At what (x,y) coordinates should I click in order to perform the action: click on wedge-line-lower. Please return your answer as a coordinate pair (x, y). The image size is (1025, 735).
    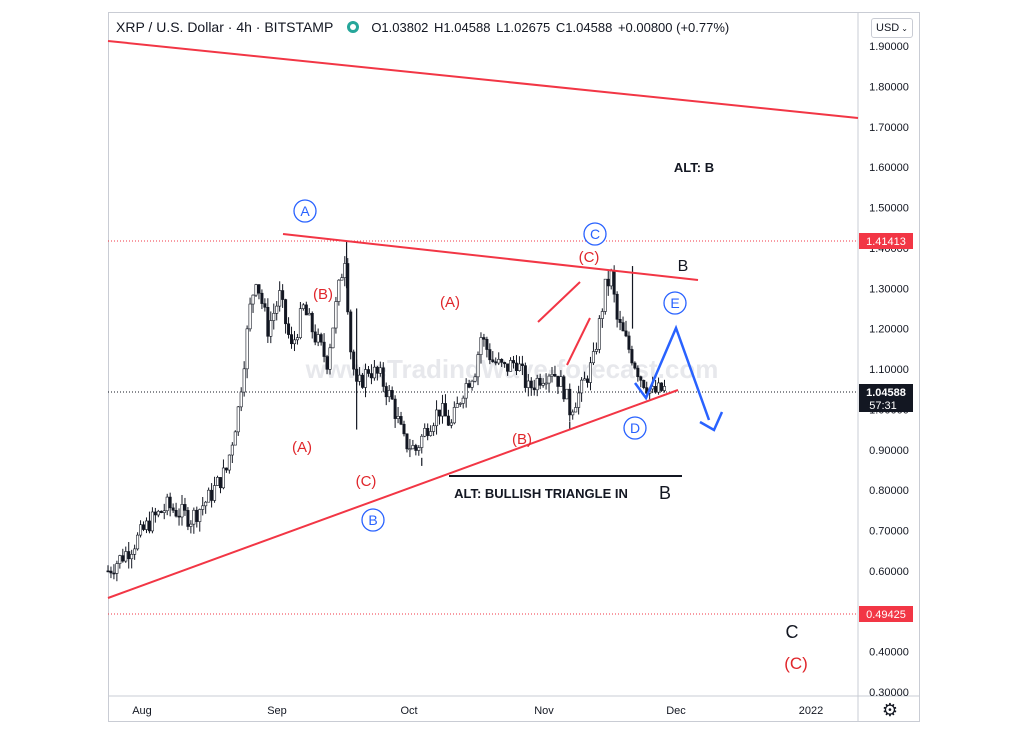
    Looking at the image, I should click on (578, 341).